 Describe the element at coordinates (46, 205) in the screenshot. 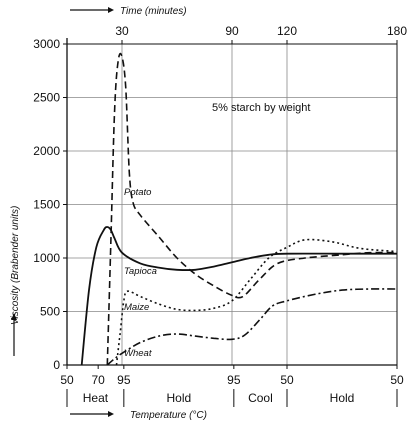

I see `y-tick-label: 1500` at that location.